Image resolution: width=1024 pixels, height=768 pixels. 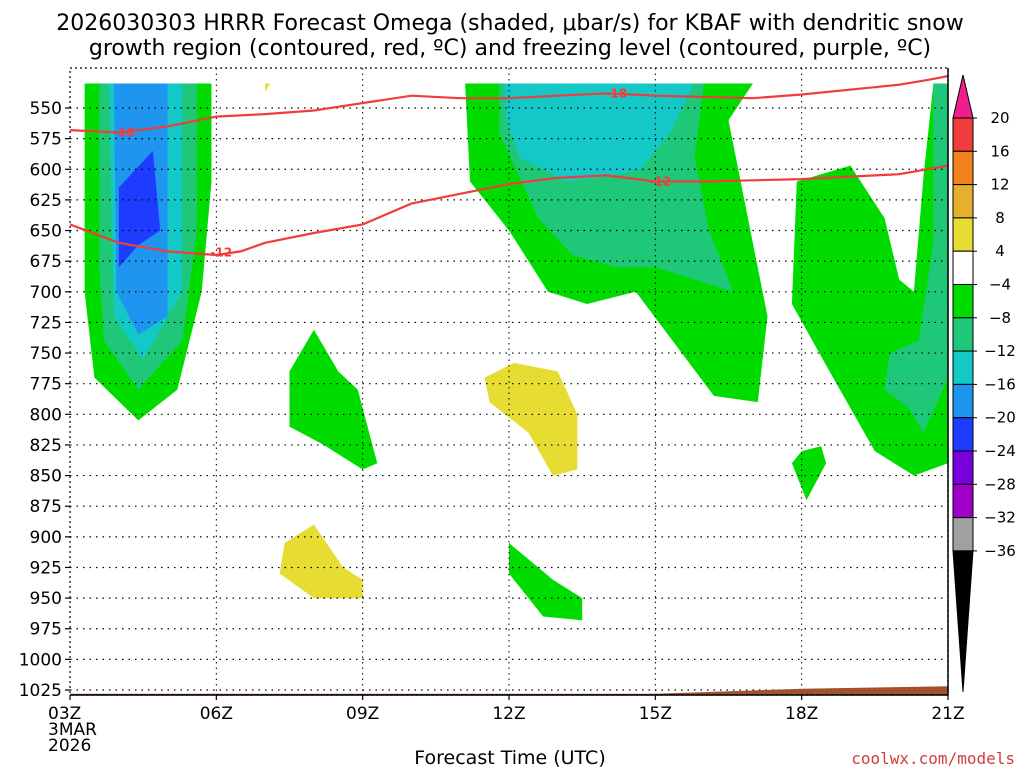 I want to click on ground-fill, so click(x=509, y=690).